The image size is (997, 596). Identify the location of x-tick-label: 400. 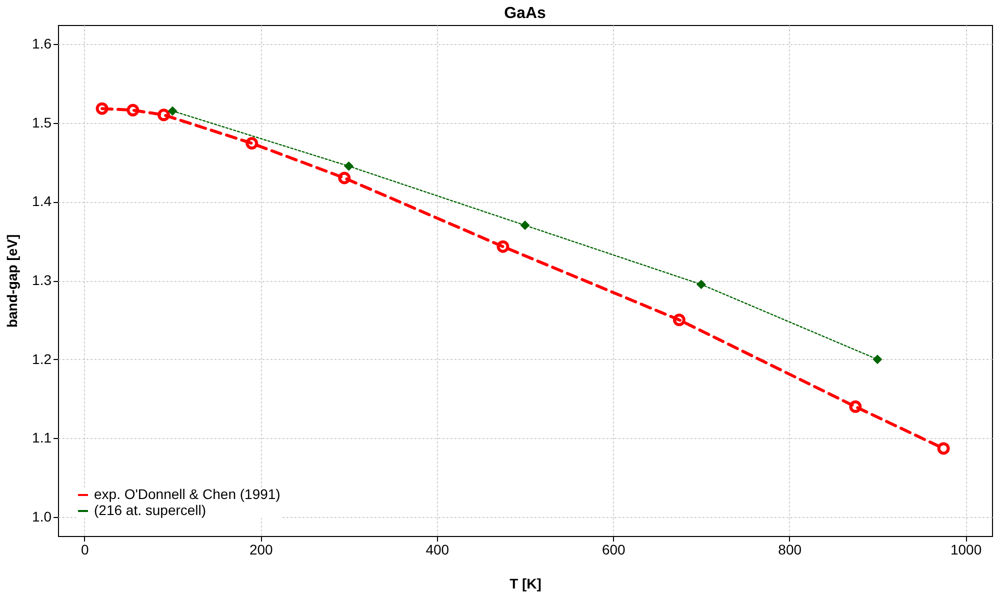
(438, 550).